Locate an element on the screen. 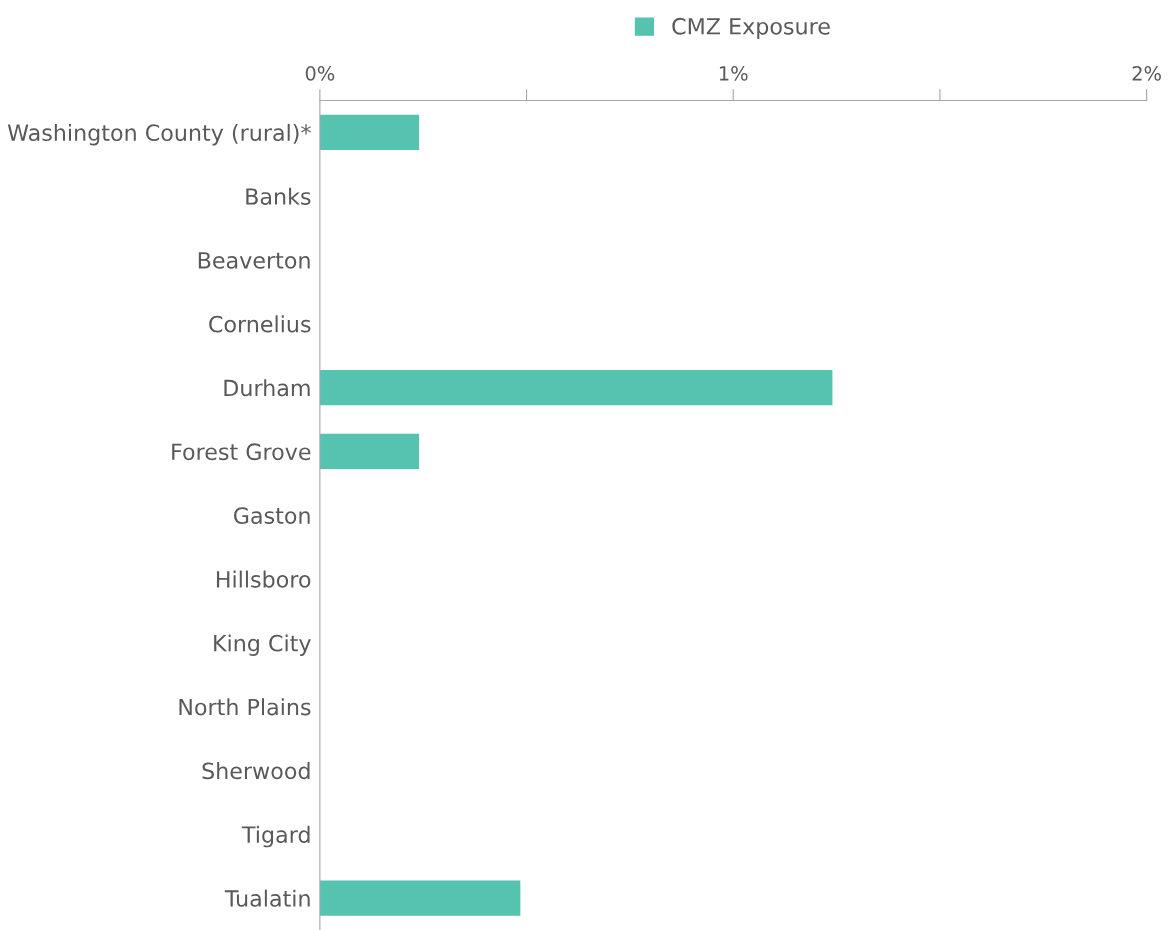 Image resolution: width=1176 pixels, height=930 pixels. y-tick-label: Washington County (rural)* is located at coordinates (159, 134).